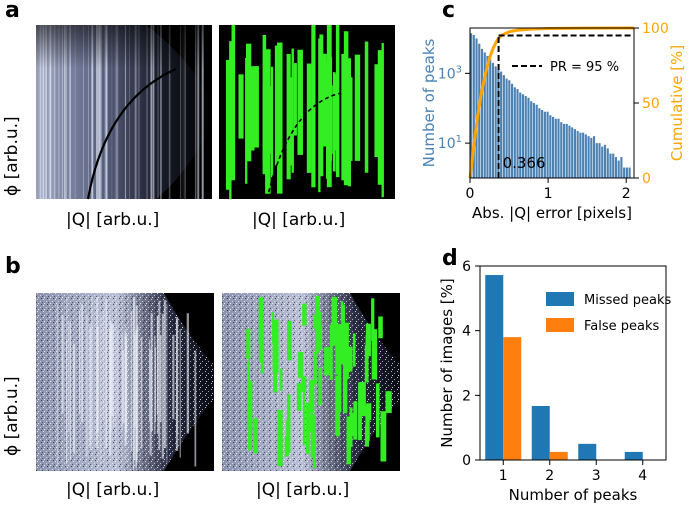 The height and width of the screenshot is (506, 692). Describe the element at coordinates (447, 363) in the screenshot. I see `y-axis-label: Number of images [%]` at that location.